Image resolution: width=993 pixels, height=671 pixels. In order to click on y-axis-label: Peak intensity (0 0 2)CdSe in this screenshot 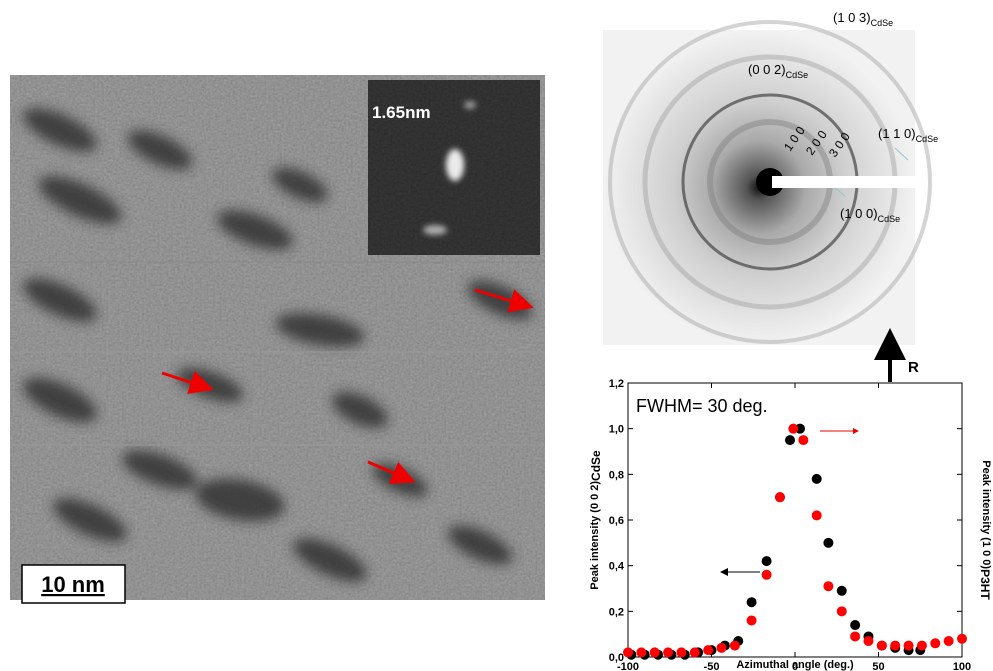, I will do `click(596, 520)`.